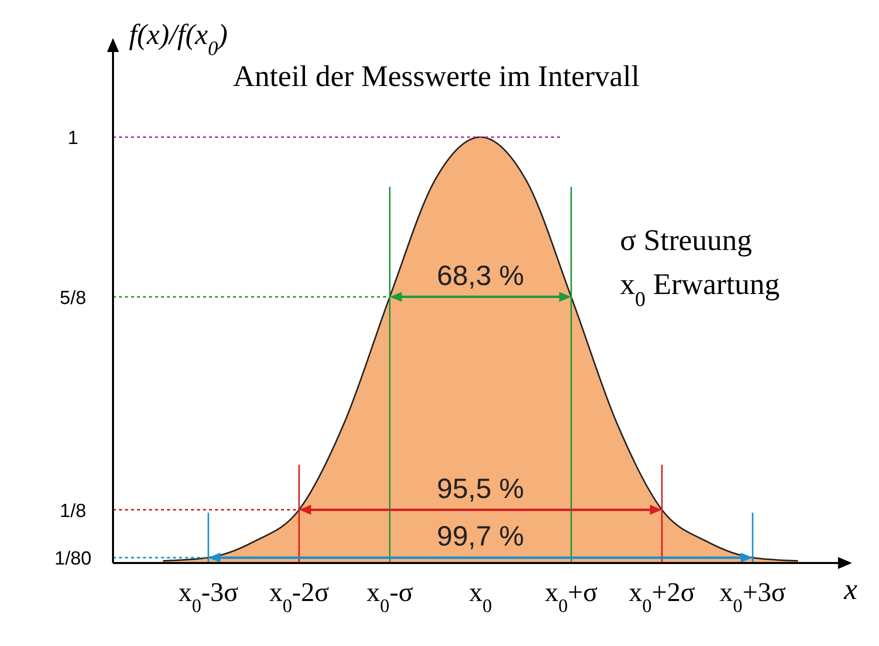  I want to click on y-tick-label: 5/8, so click(73, 298).